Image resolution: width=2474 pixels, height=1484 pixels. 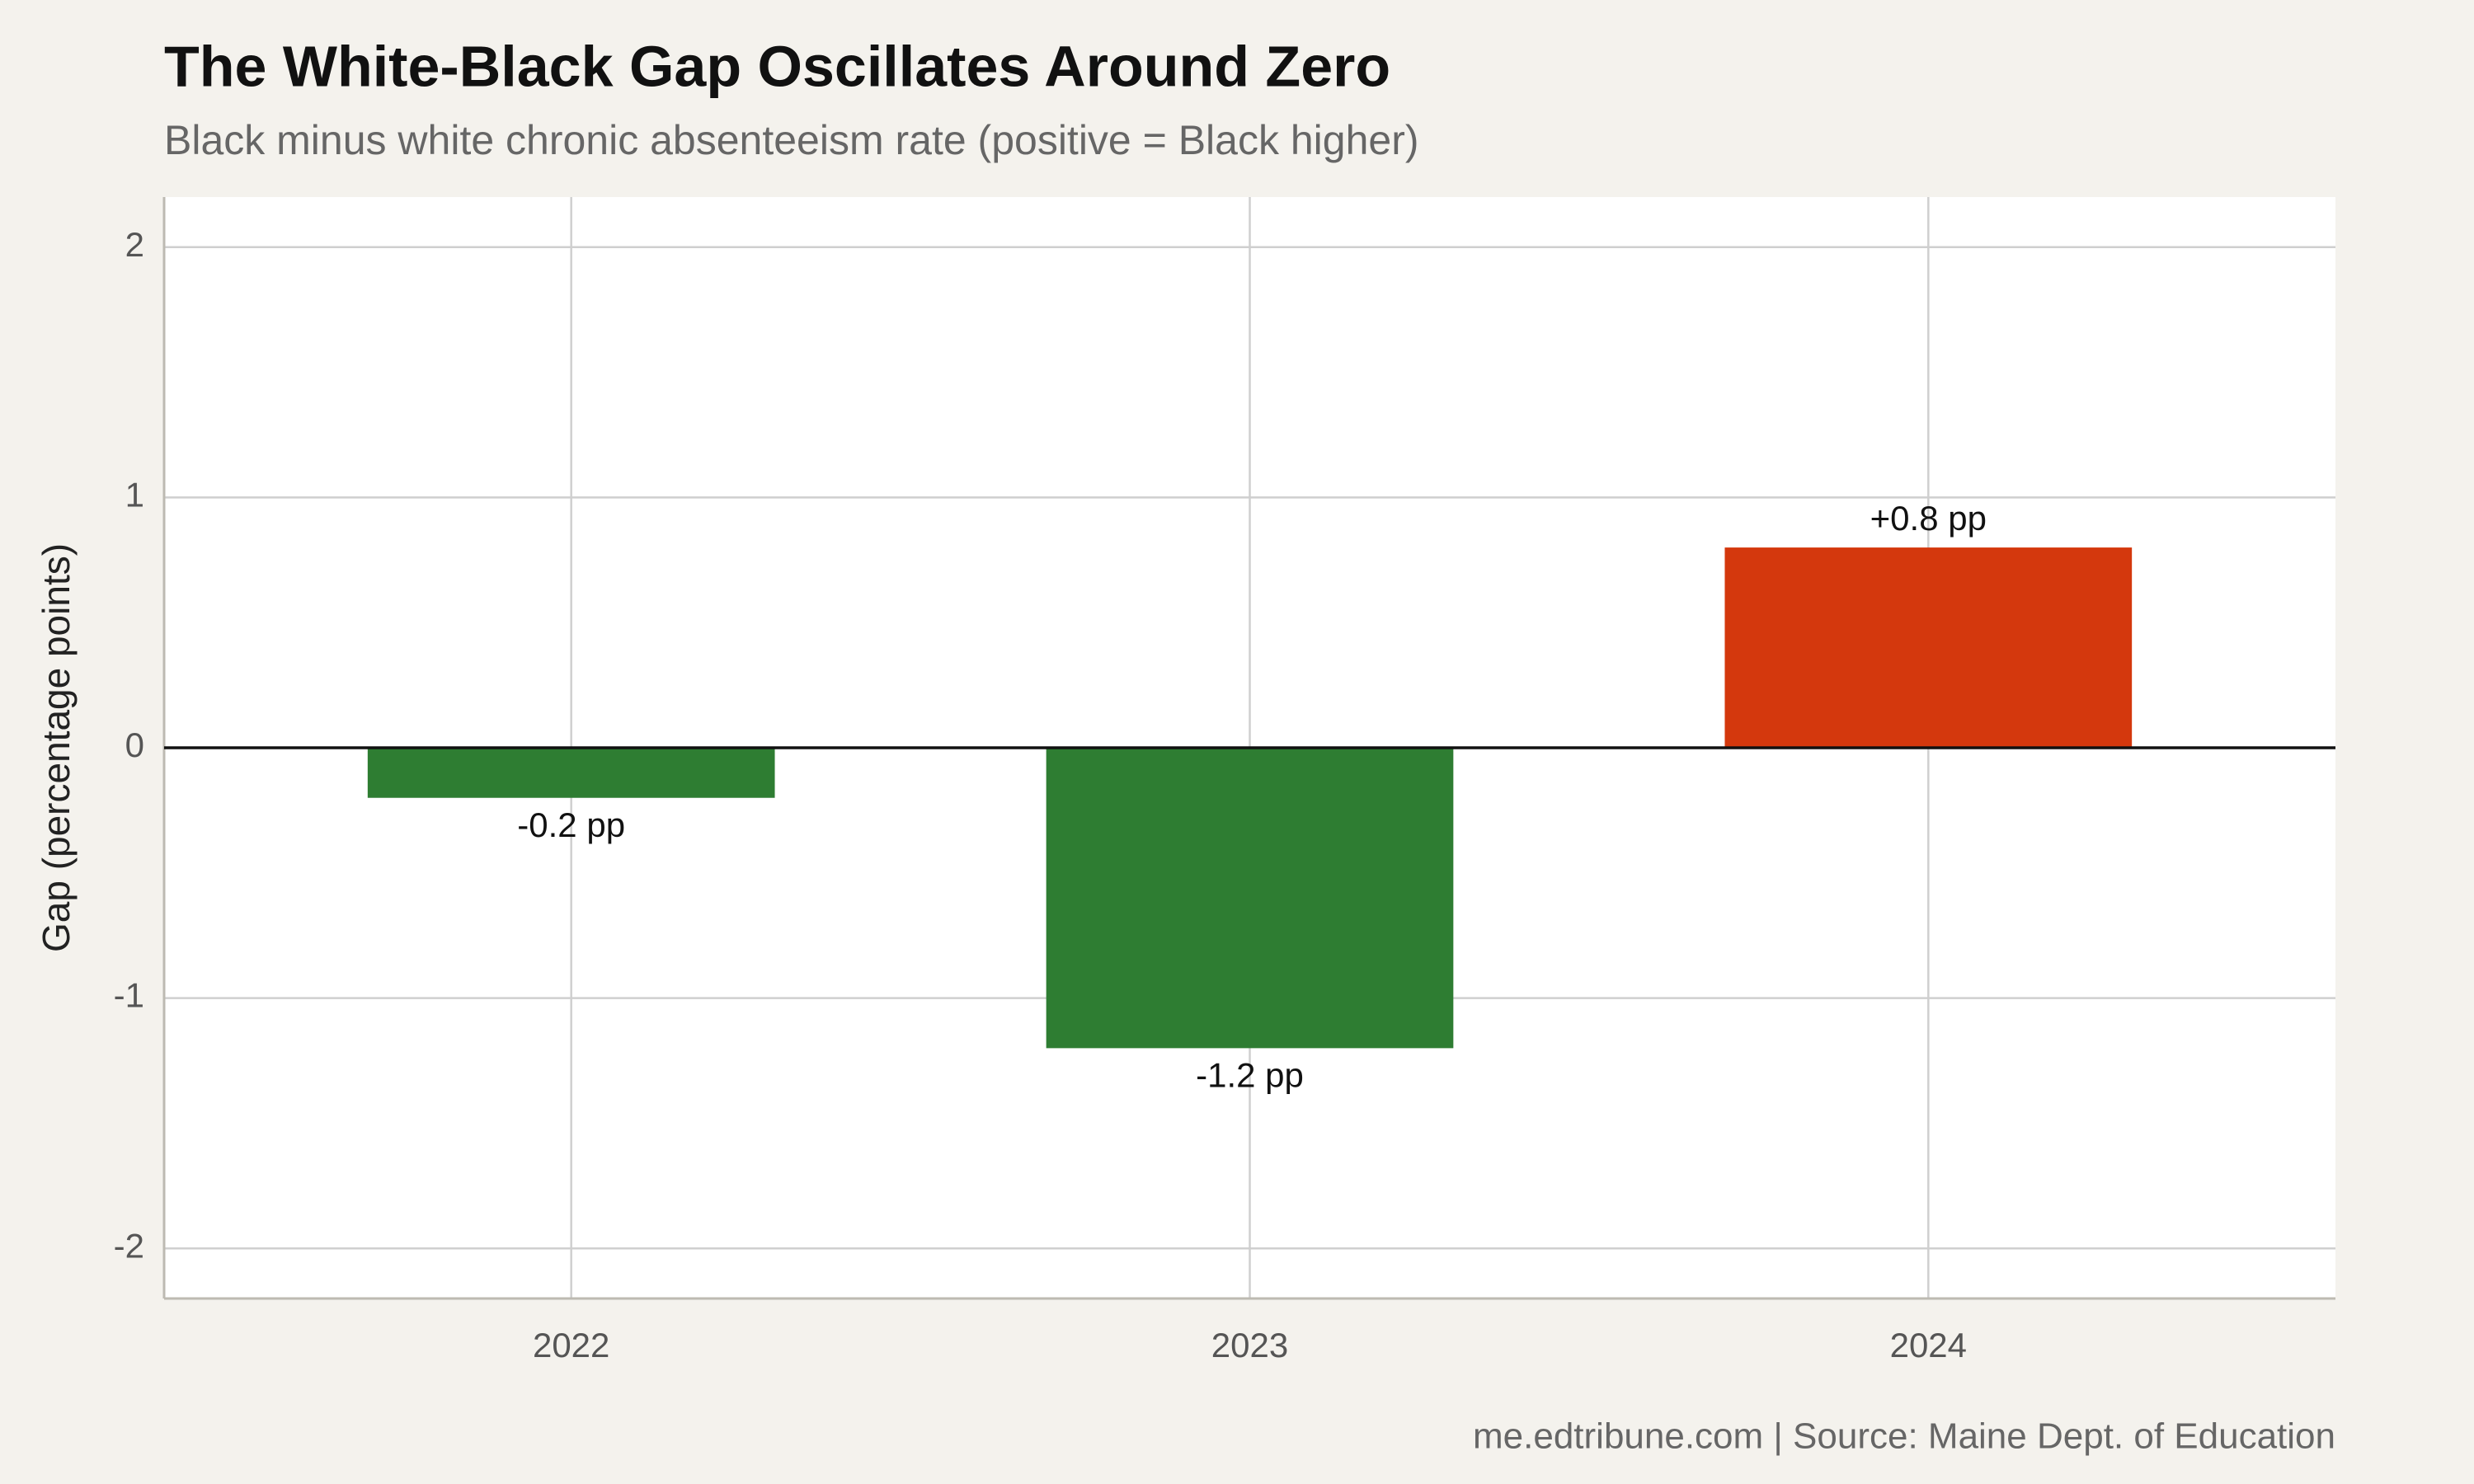 What do you see at coordinates (1250, 1074) in the screenshot?
I see `value-label: -1.2 pp` at bounding box center [1250, 1074].